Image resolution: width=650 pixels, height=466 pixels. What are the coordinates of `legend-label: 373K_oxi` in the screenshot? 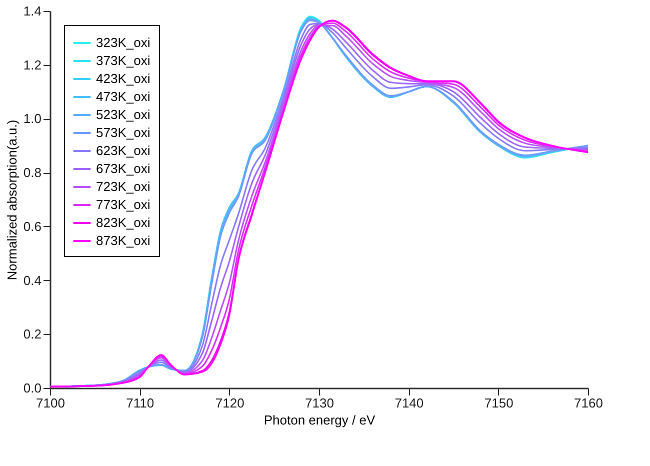 It's located at (123, 60).